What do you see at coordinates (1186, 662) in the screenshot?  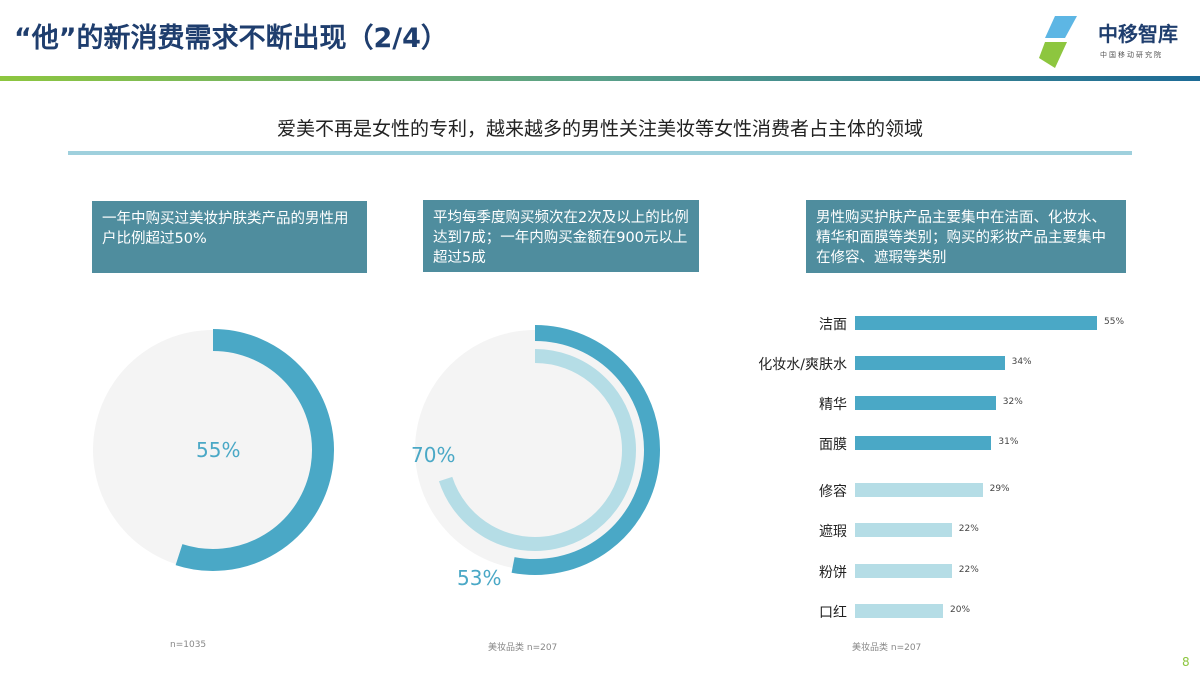 I see `page-number: 8` at bounding box center [1186, 662].